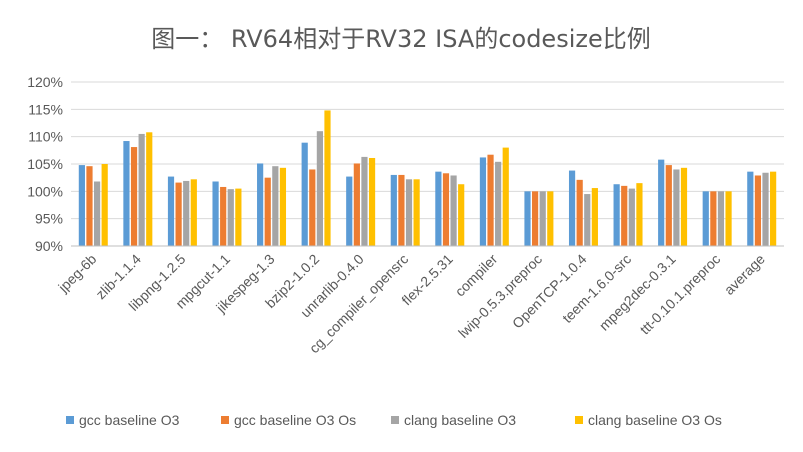 The height and width of the screenshot is (452, 803). I want to click on legend-item: gcc baseline O3, so click(123, 420).